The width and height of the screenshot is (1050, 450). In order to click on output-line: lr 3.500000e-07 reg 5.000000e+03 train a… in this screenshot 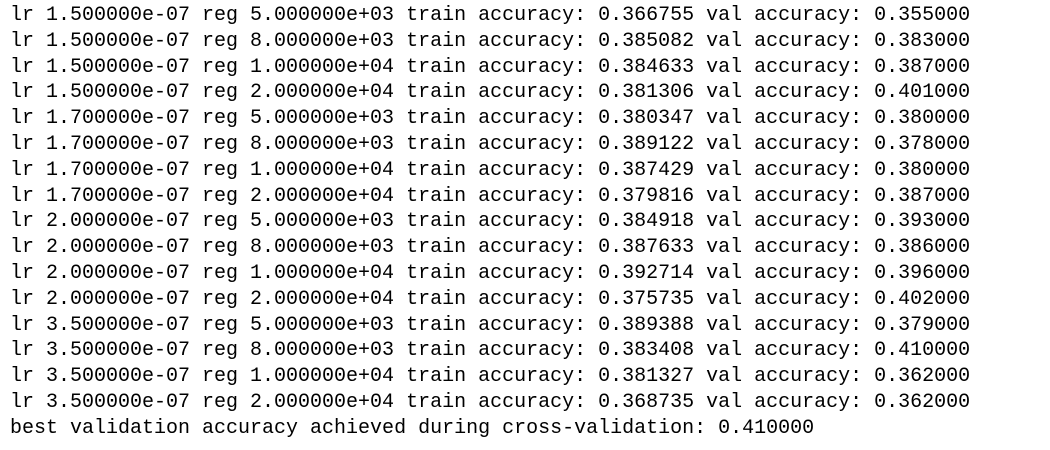, I will do `click(490, 325)`.